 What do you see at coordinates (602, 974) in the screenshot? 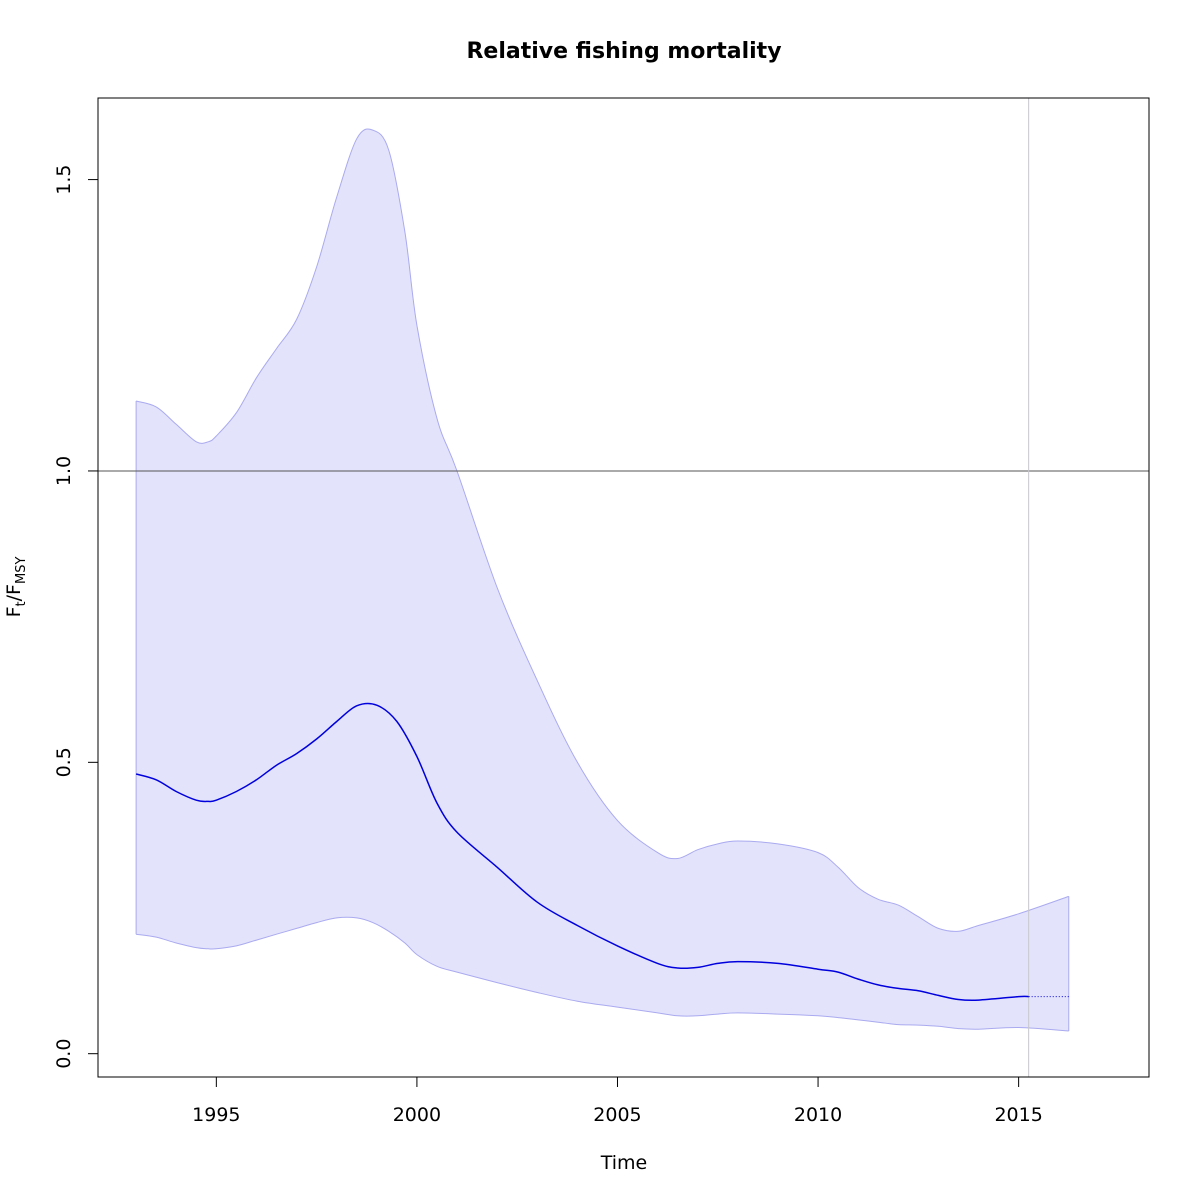
I see `confidence-band-lower` at bounding box center [602, 974].